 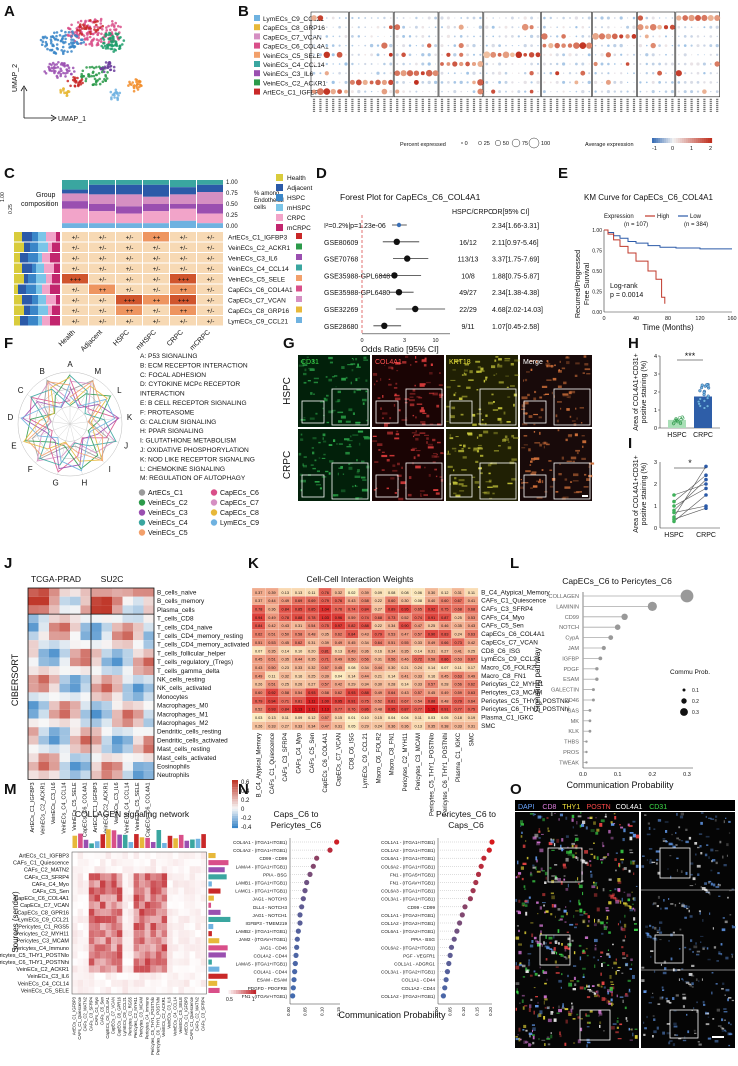 I want to click on interaction-value: 0.78, so click(x=285, y=618).